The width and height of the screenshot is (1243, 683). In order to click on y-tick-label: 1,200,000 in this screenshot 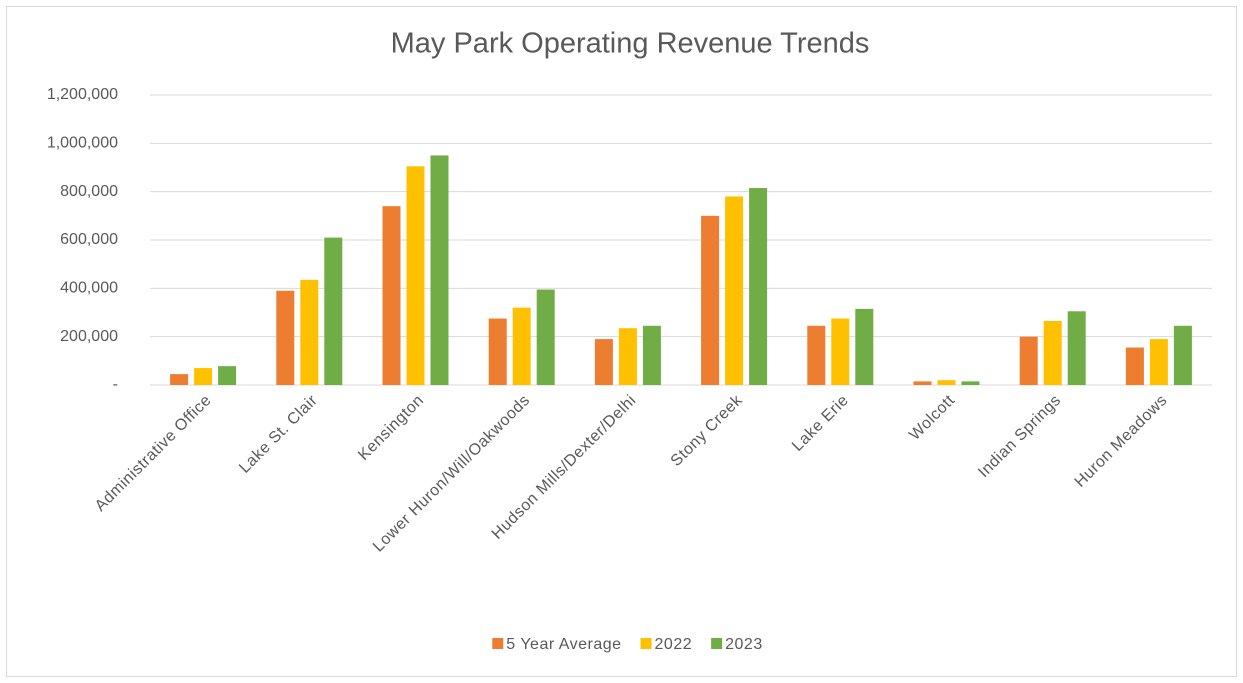, I will do `click(82, 94)`.